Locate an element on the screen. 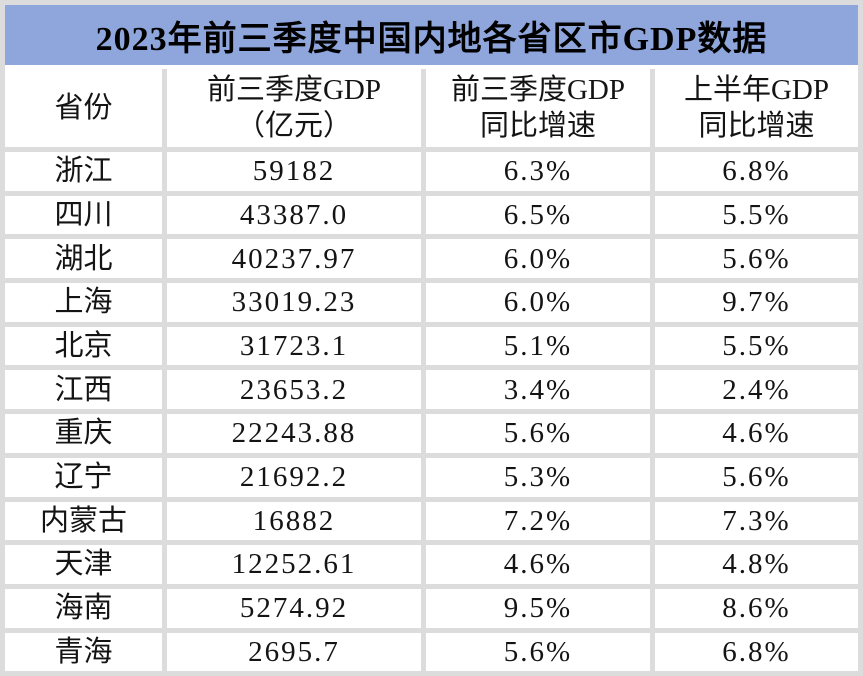  cell-q3-growth: 6.5% is located at coordinates (538, 215).